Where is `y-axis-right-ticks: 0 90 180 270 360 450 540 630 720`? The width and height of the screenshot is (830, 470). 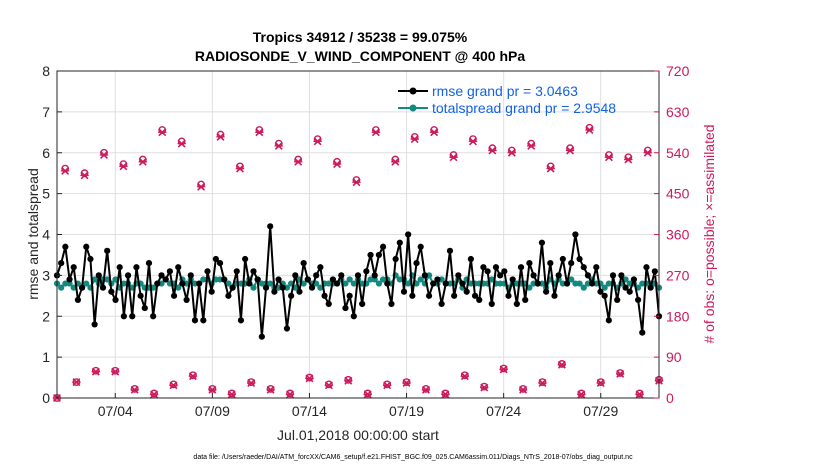 y-axis-right-ticks: 0 90 180 270 360 450 540 630 720 is located at coordinates (672, 234).